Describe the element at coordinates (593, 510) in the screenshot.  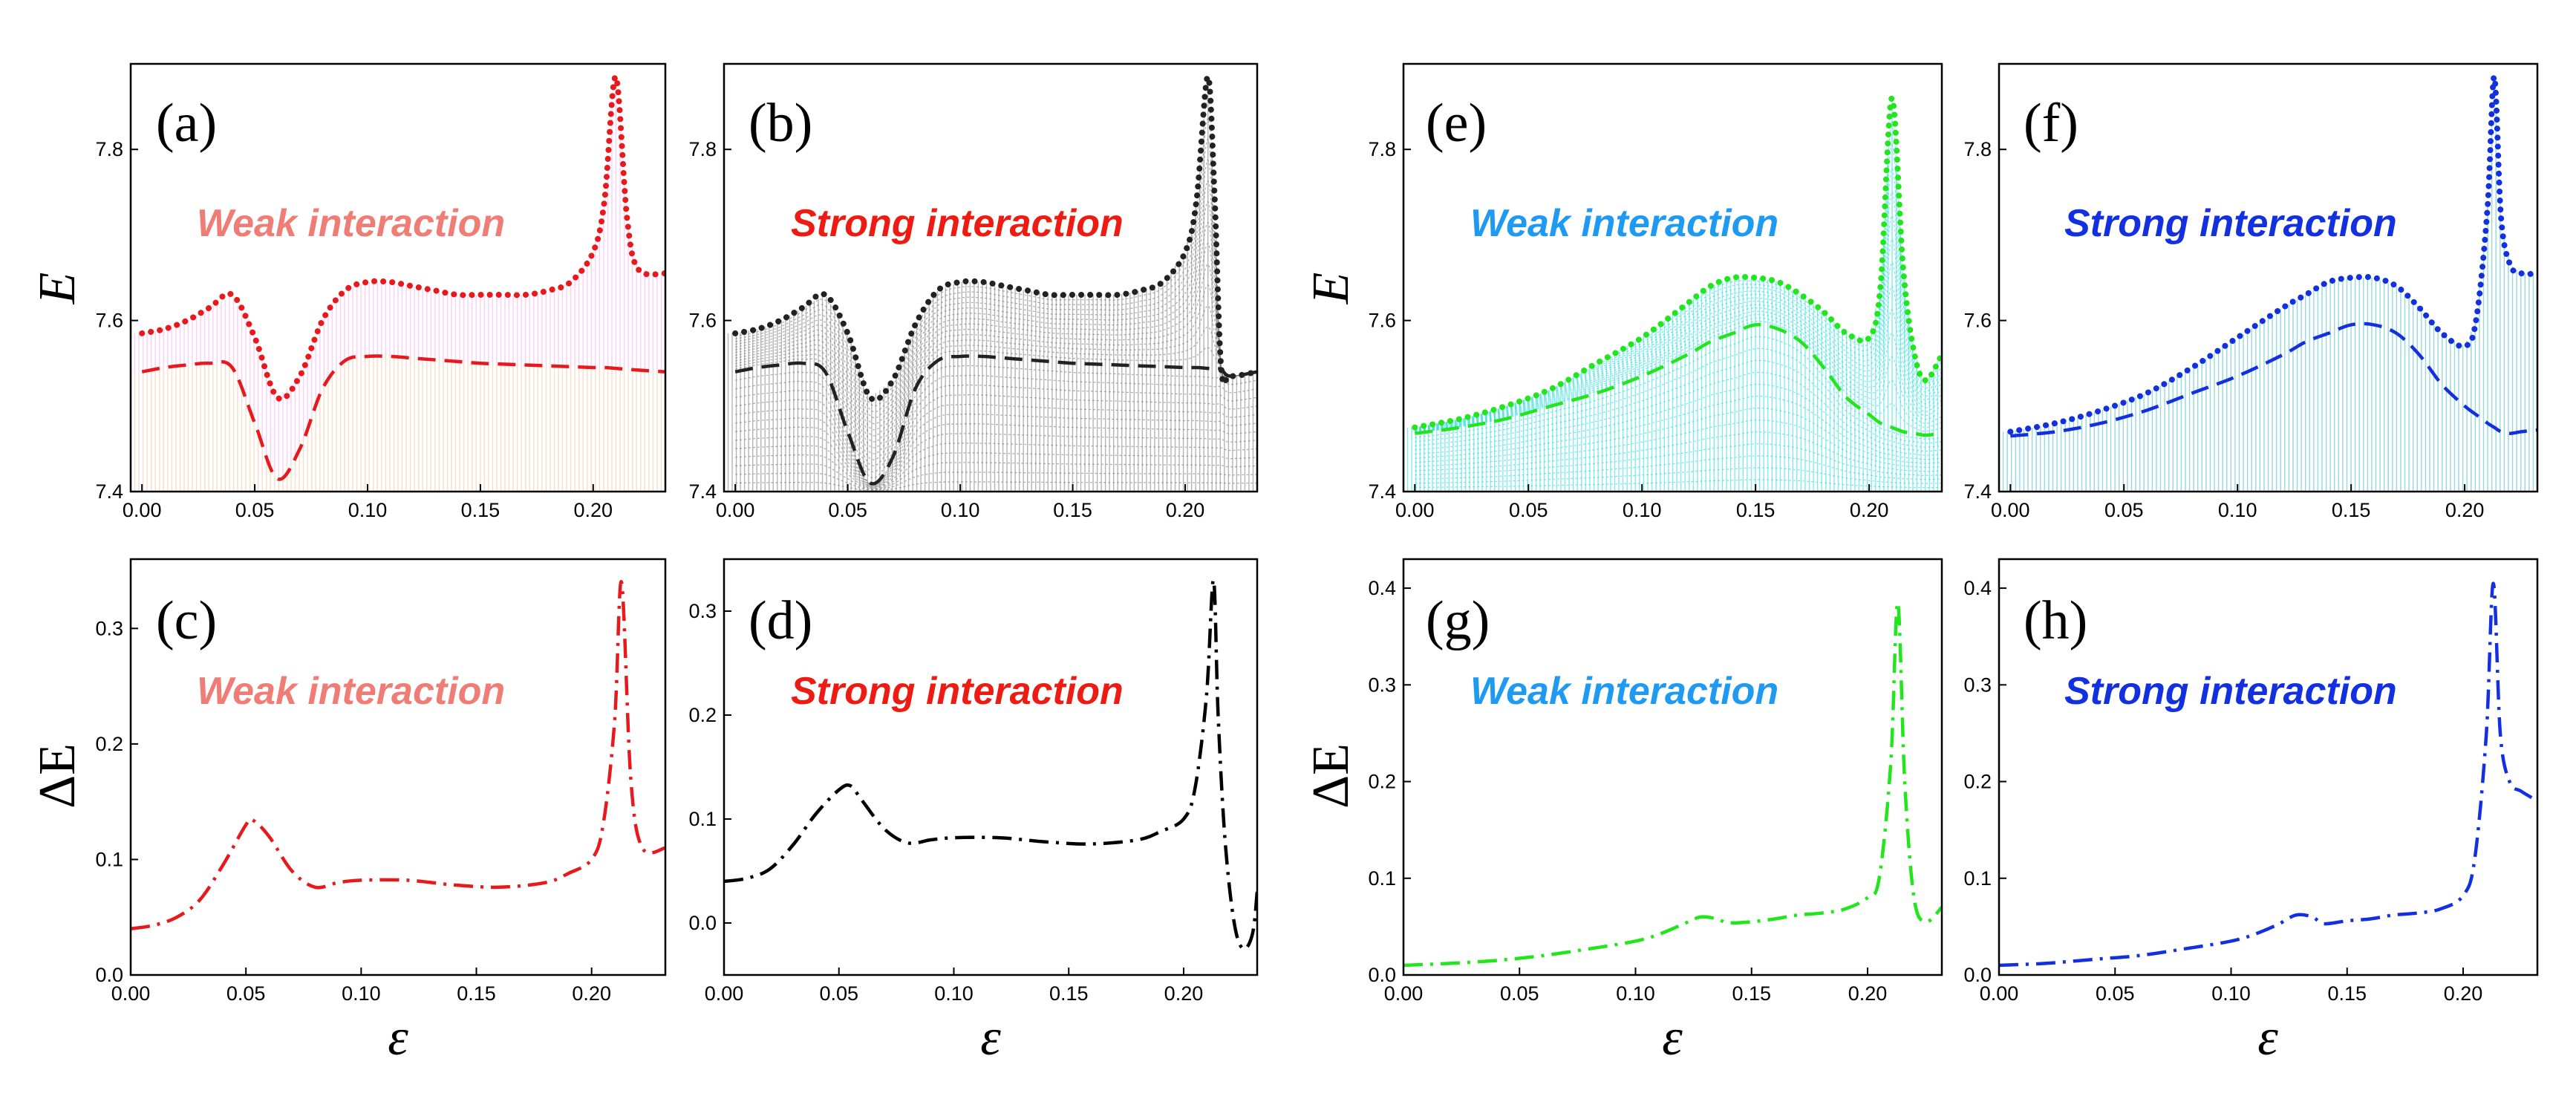
I see `panel-a-xtick-label: 0.20` at that location.